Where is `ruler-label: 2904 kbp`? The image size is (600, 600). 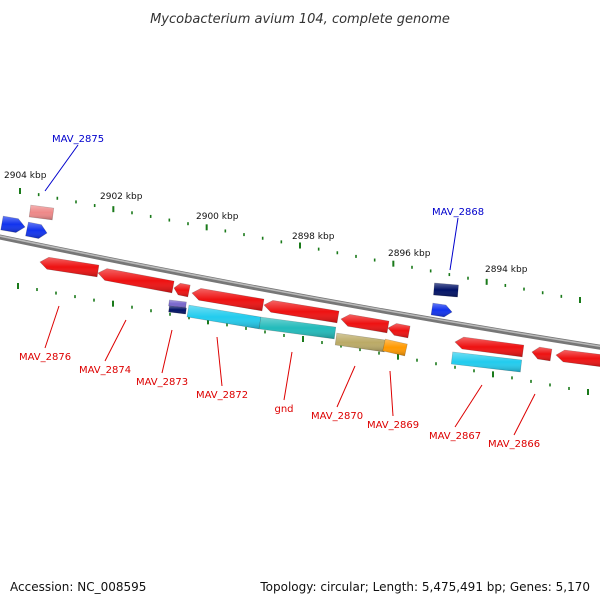 ruler-label: 2904 kbp is located at coordinates (25, 176).